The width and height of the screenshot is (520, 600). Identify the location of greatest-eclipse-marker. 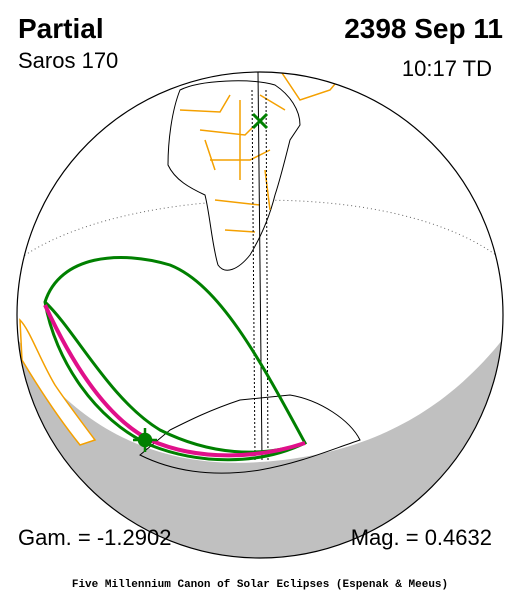
(145, 440).